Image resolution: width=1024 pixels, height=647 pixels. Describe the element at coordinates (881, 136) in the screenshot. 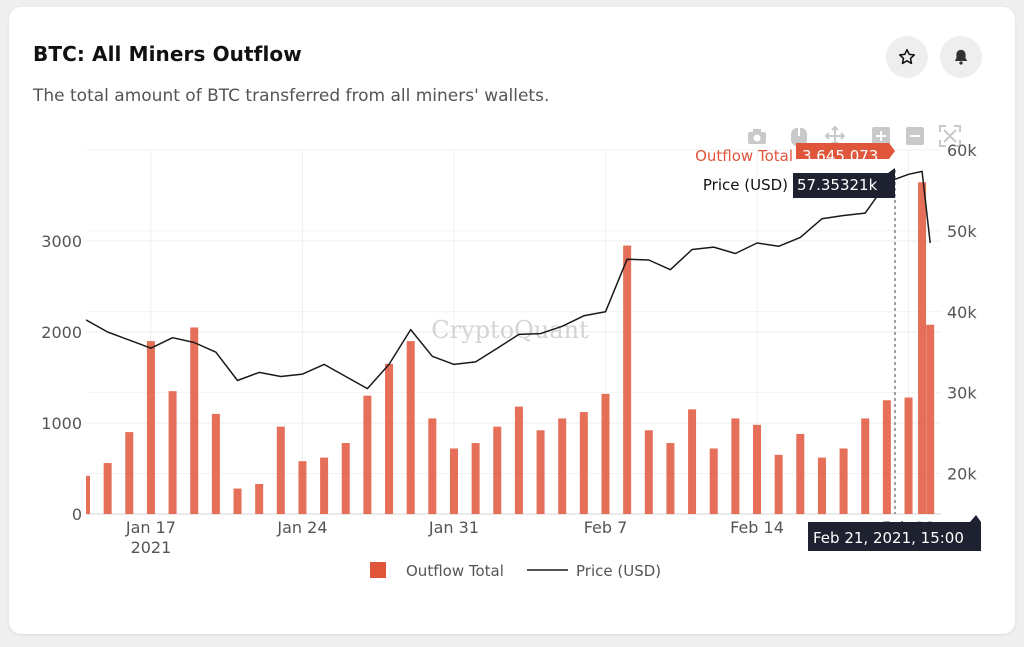

I see `zoom-in-icon` at that location.